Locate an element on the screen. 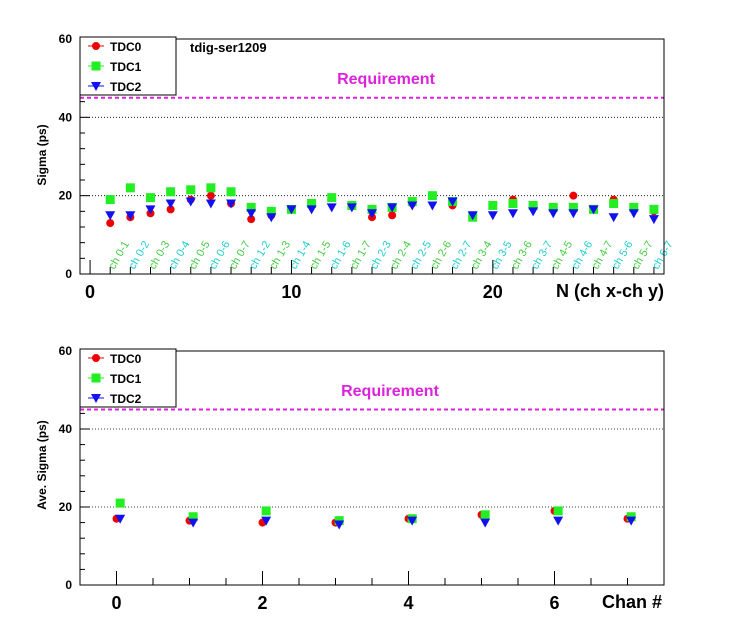 The height and width of the screenshot is (622, 746). bottom-legend-label: TDC1 is located at coordinates (126, 379).